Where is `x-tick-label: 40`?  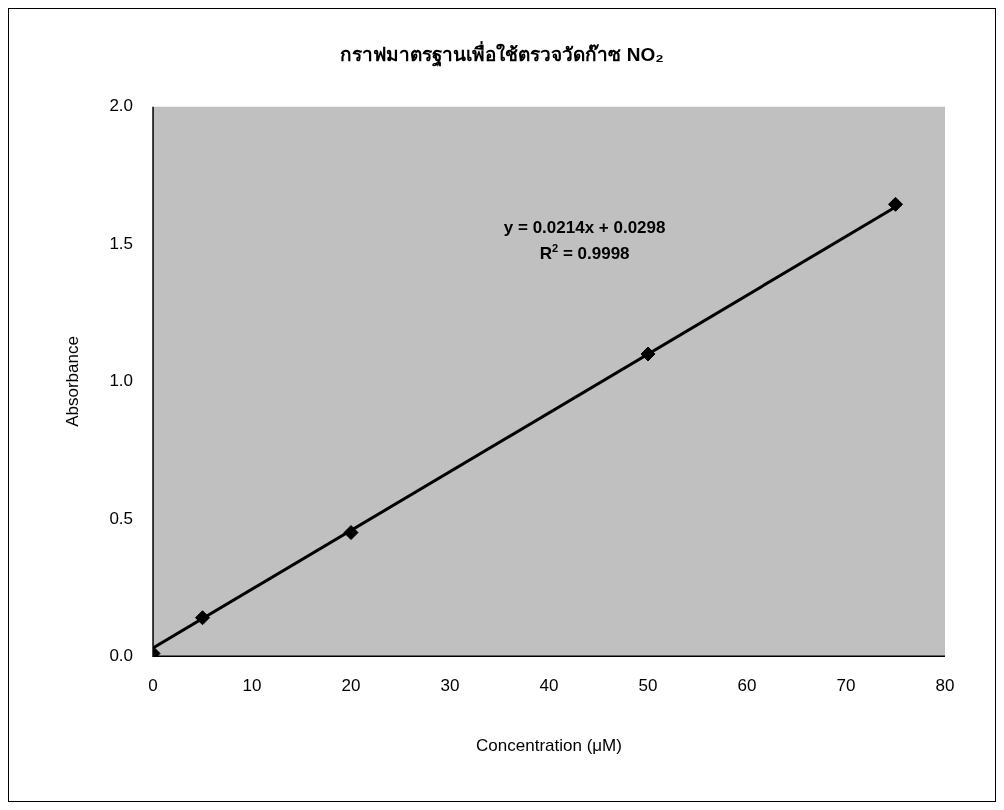 x-tick-label: 40 is located at coordinates (549, 686).